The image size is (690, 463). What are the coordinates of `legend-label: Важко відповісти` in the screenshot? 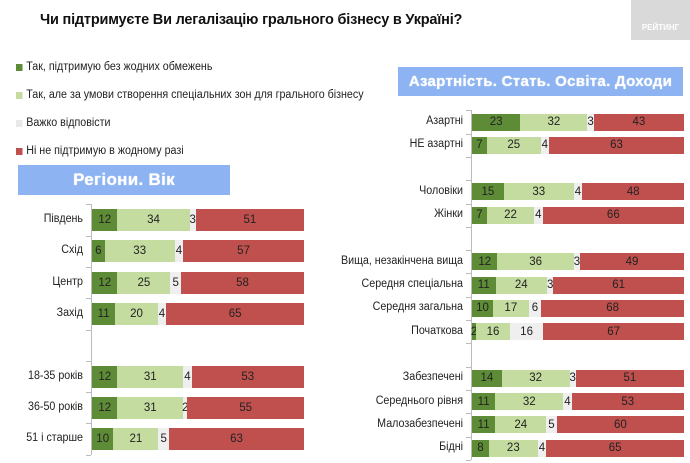 It's located at (68, 123).